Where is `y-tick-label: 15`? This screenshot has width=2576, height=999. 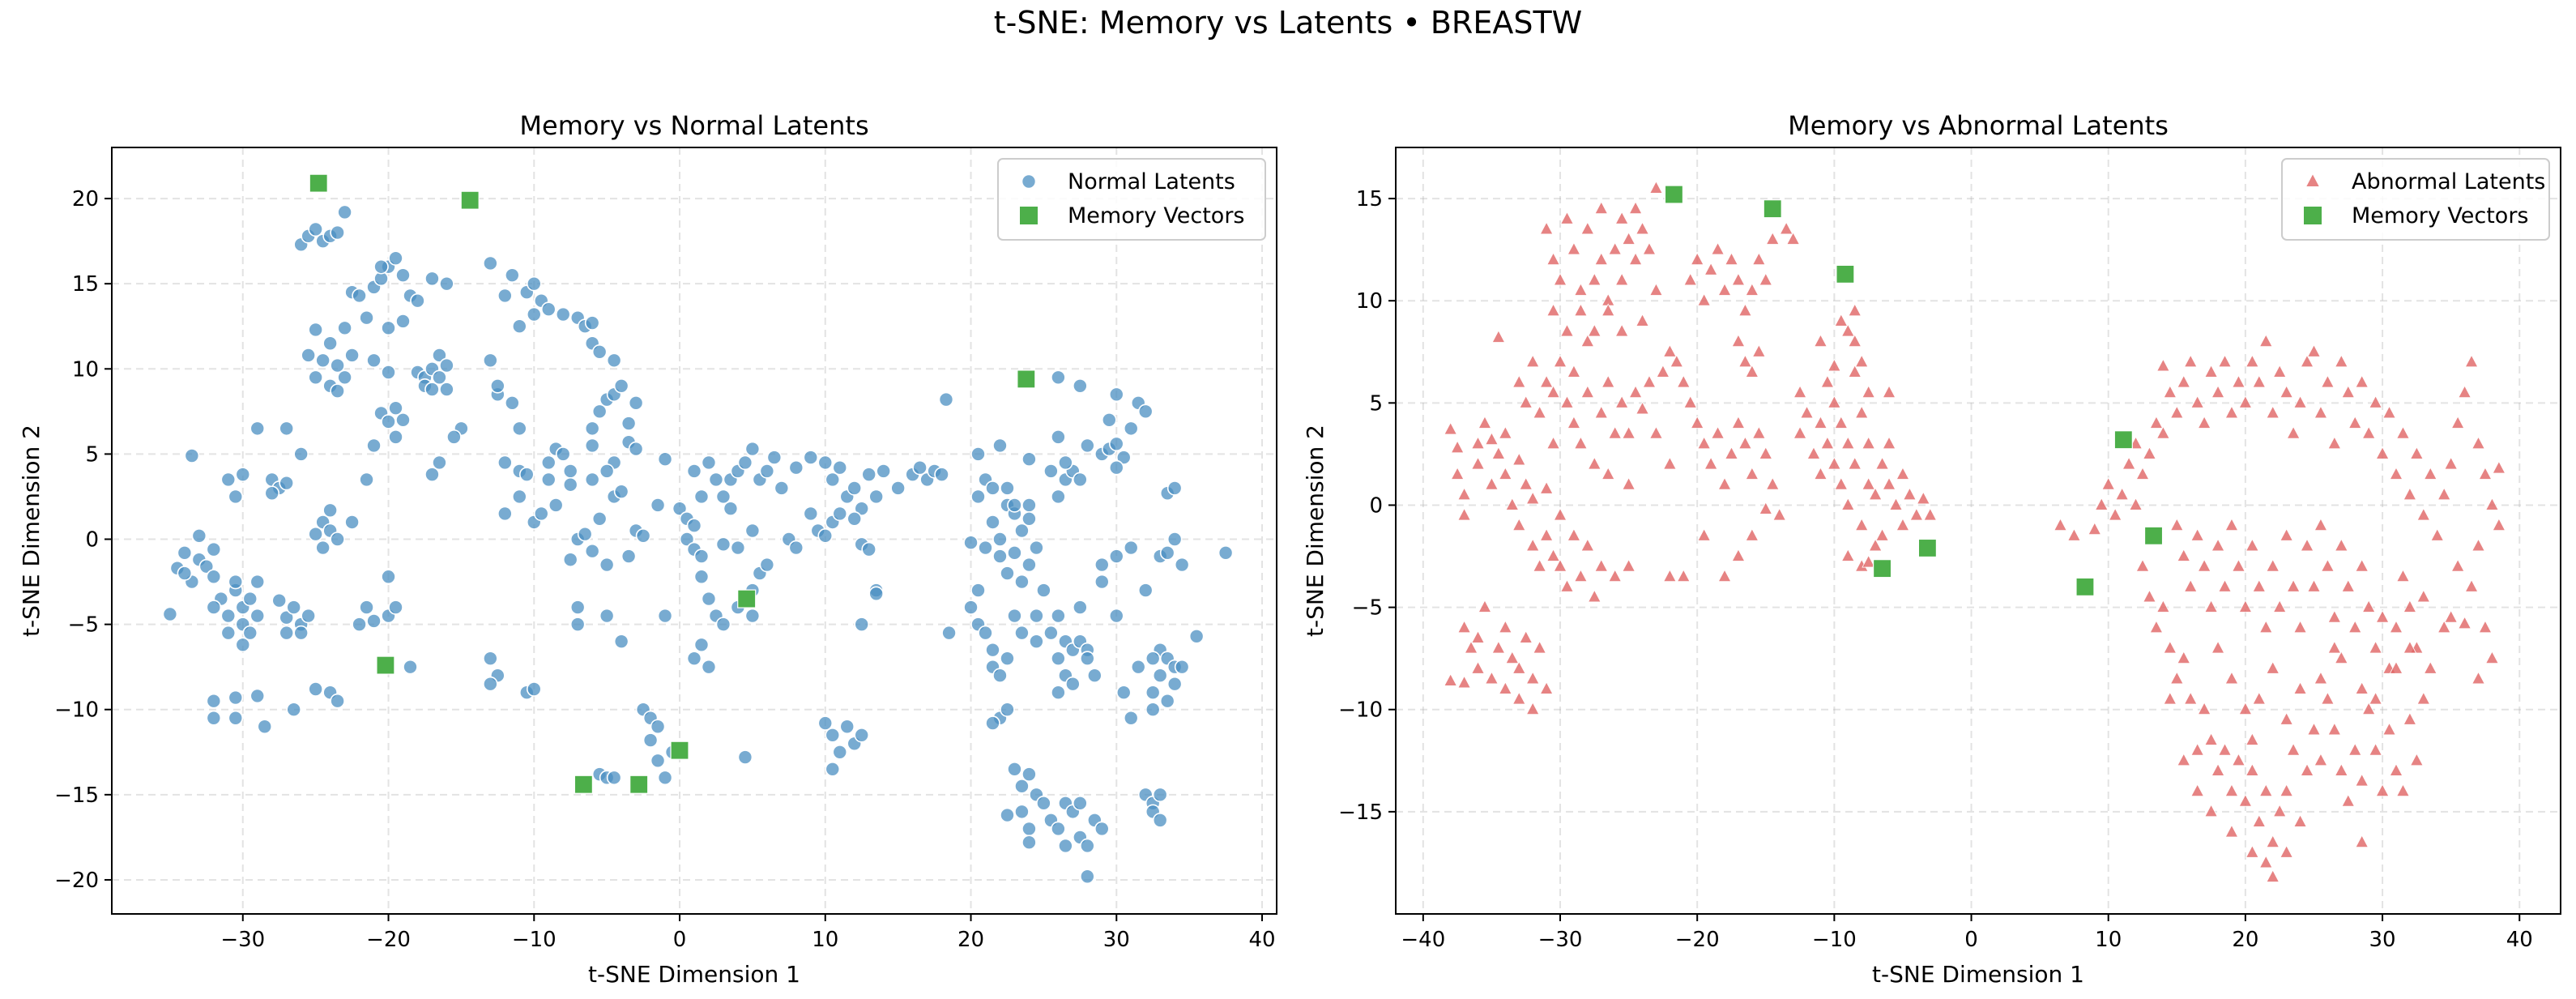
y-tick-label: 15 is located at coordinates (1369, 199).